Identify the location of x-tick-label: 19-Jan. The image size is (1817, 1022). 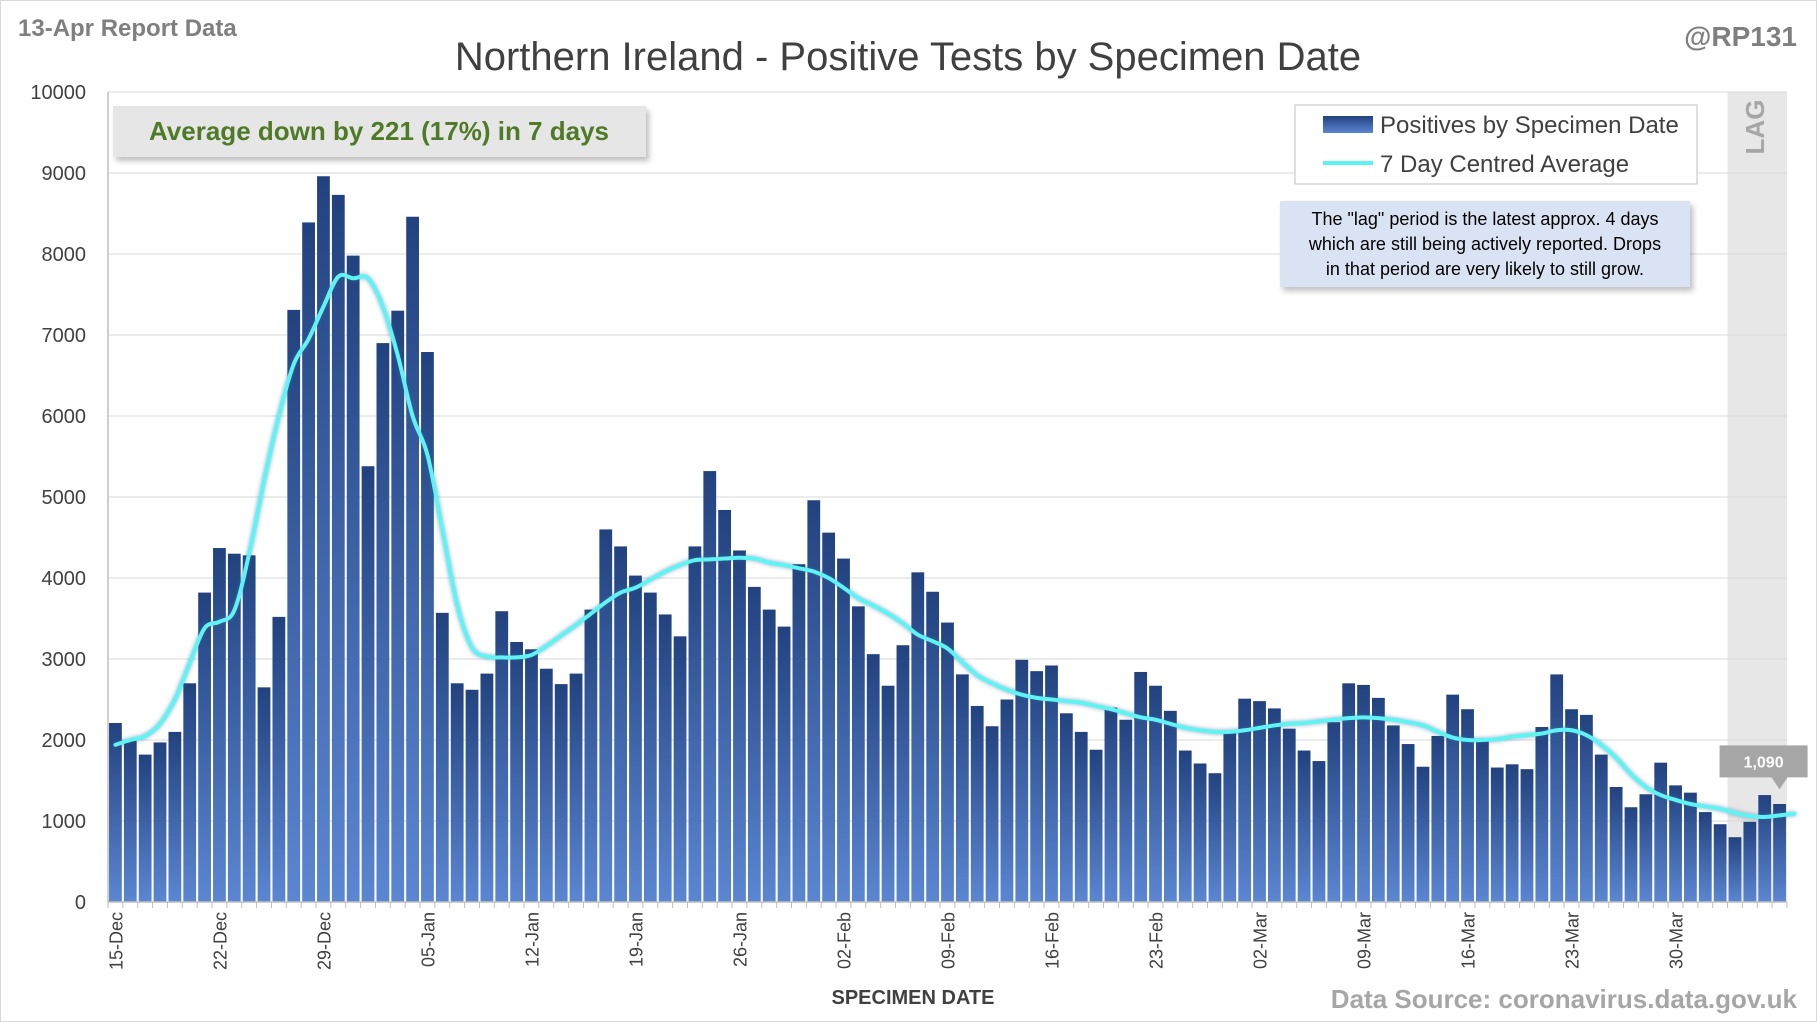
(636, 939).